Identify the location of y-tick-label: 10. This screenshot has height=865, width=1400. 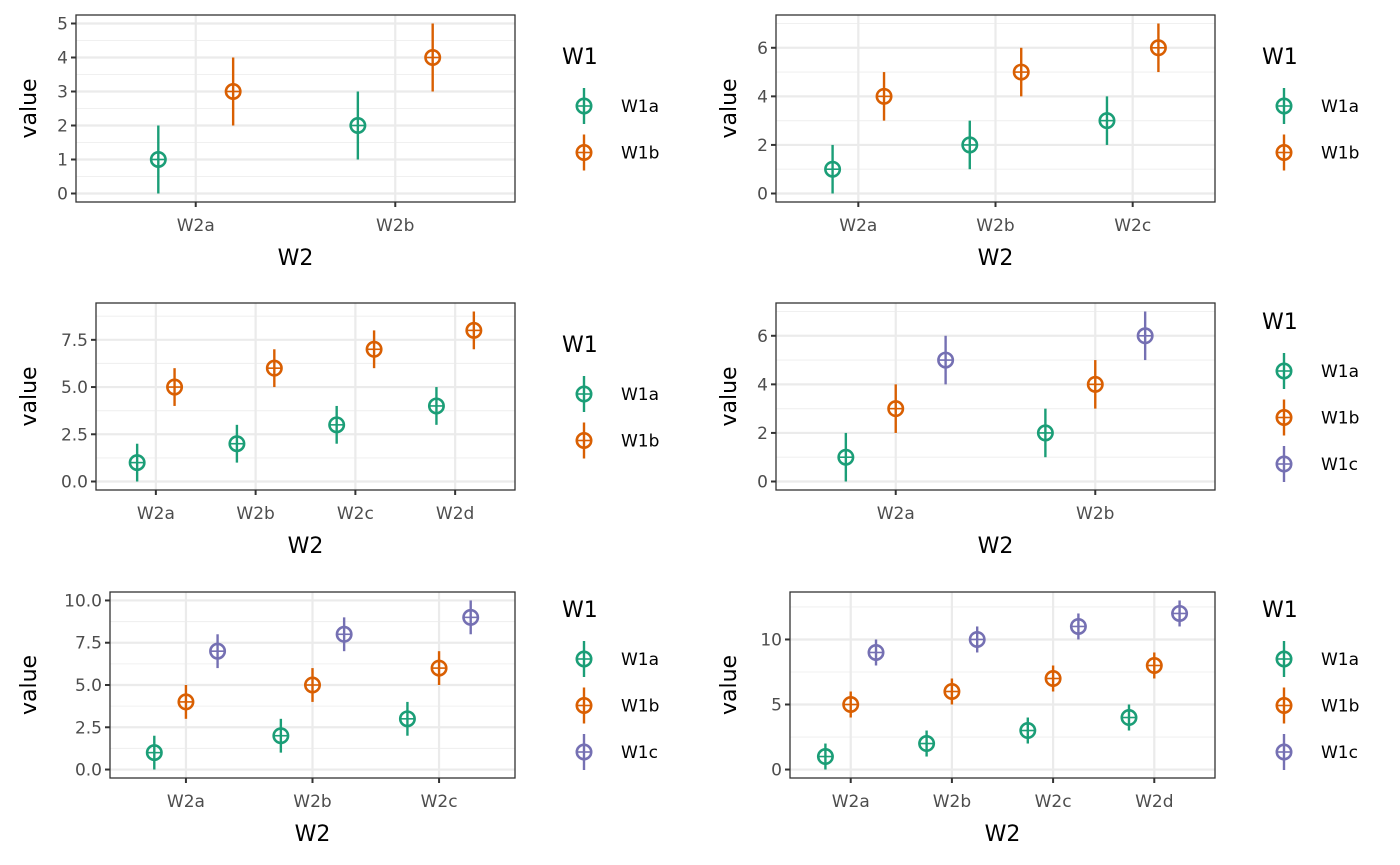
(771, 640).